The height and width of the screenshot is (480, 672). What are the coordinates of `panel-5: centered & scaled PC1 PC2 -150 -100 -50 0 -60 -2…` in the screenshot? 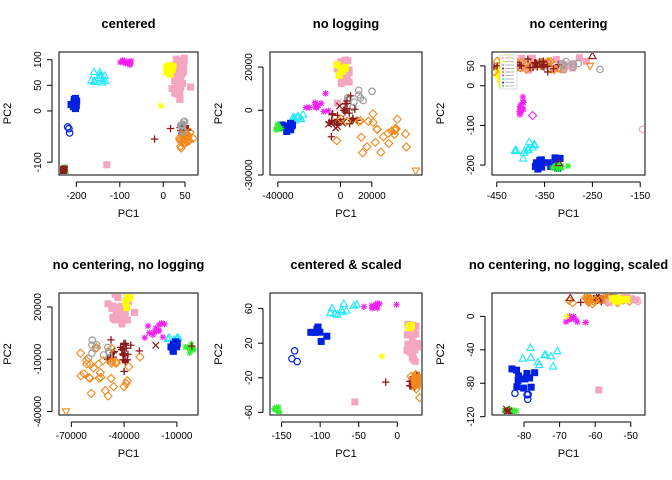 It's located at (318, 358).